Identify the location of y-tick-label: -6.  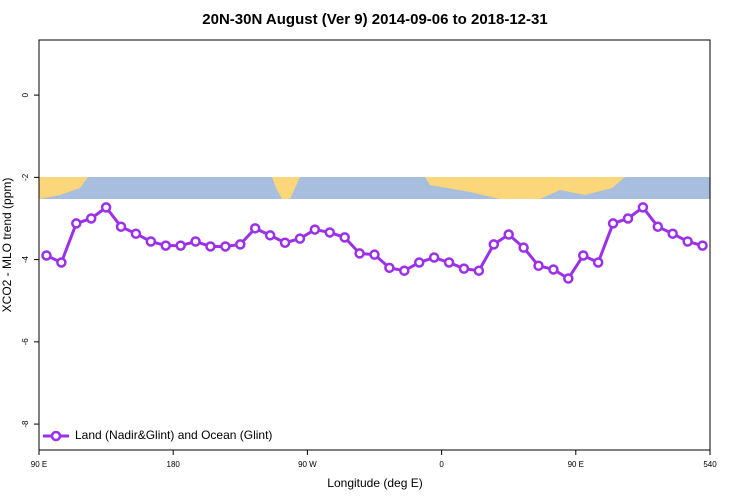
(25, 342).